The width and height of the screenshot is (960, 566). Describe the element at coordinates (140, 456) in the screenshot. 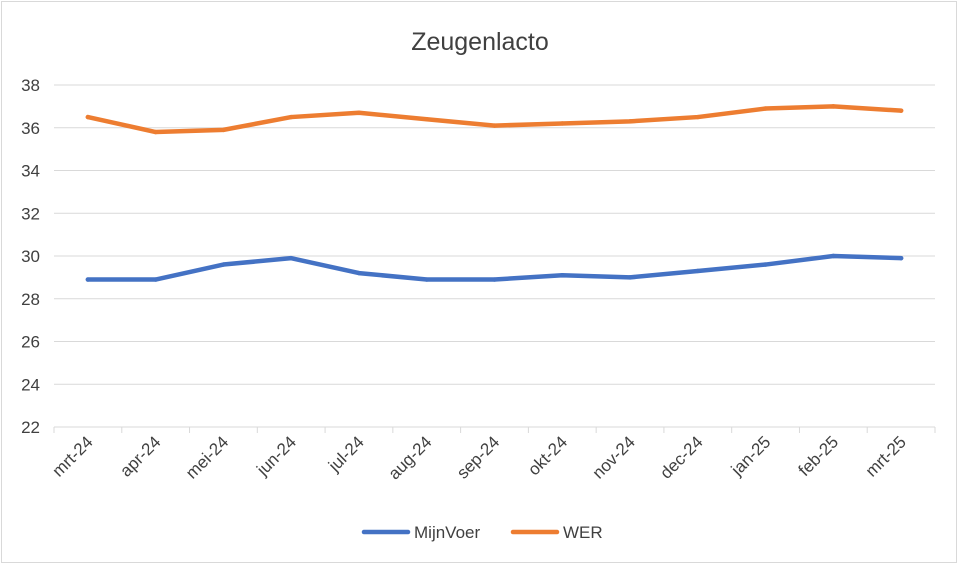

I see `x-tick-label: apr-24` at that location.